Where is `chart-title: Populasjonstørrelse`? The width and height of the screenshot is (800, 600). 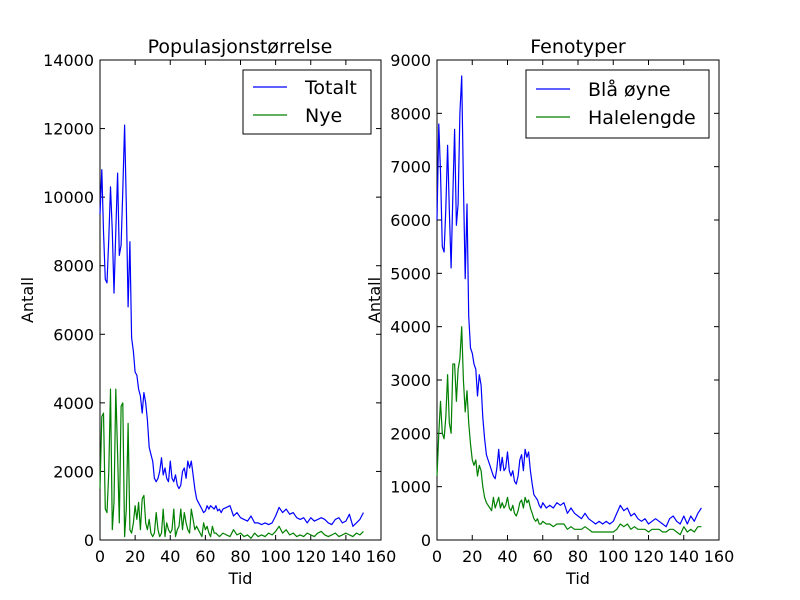 chart-title: Populasjonstørrelse is located at coordinates (240, 47).